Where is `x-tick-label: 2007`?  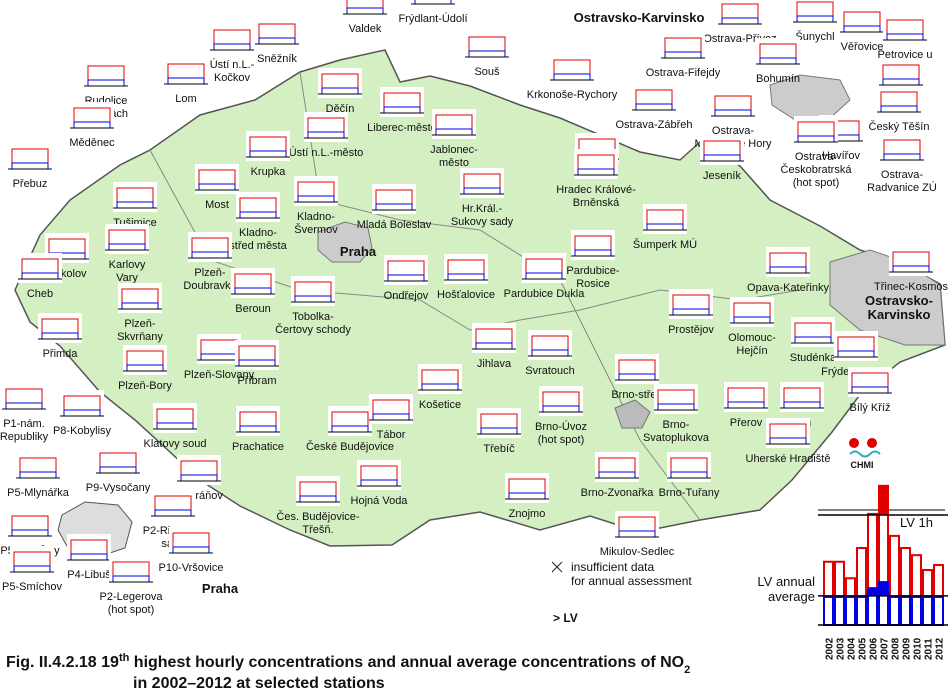 x-tick-label: 2007 is located at coordinates (885, 648).